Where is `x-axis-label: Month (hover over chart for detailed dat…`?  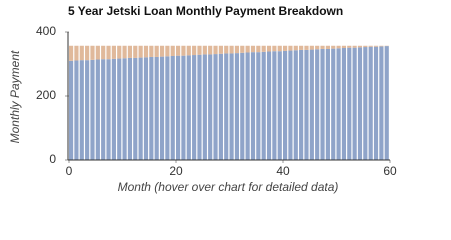
x-axis-label: Month (hover over chart for detailed dat… is located at coordinates (228, 187).